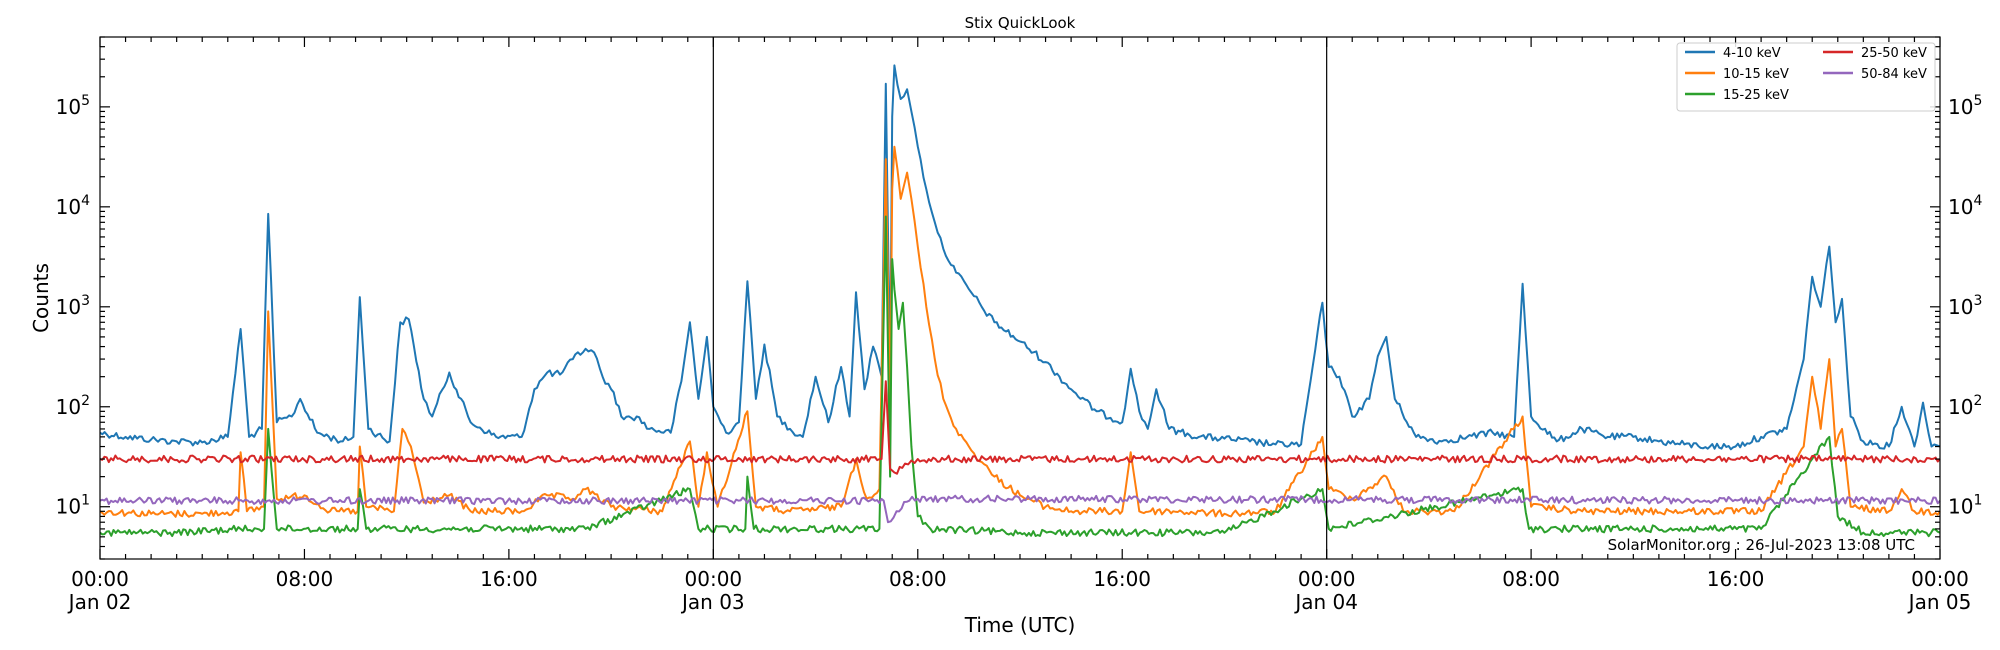  Describe the element at coordinates (1020, 23) in the screenshot. I see `chart-title: Stix QuickLook` at that location.